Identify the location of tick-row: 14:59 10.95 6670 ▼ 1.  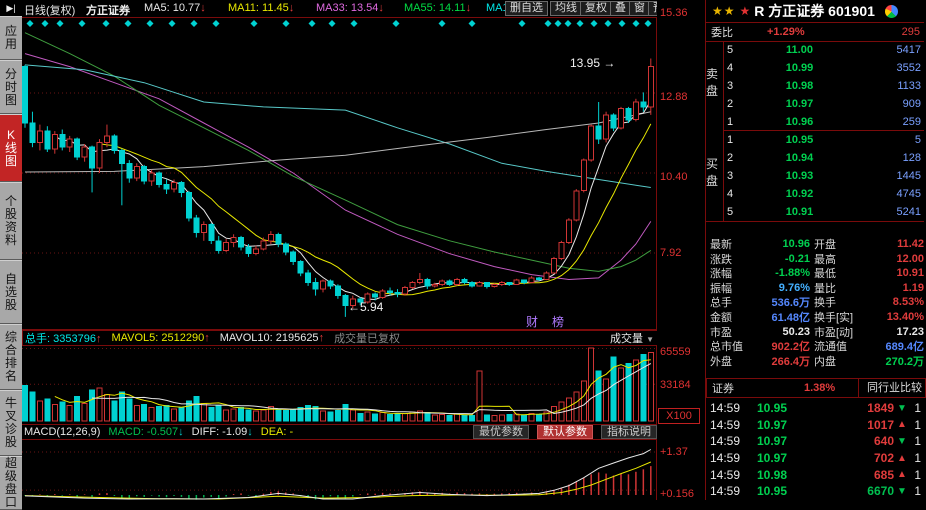
(815, 491).